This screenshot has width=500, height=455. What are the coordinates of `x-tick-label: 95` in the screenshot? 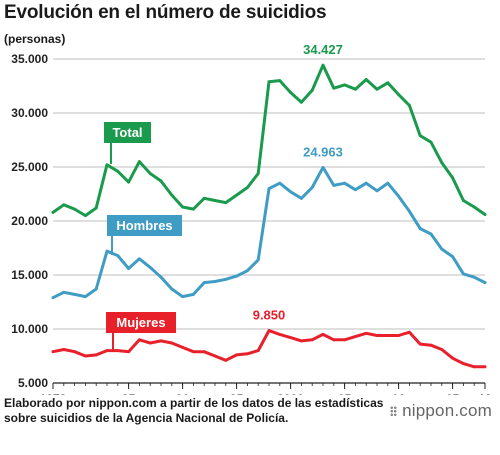 It's located at (237, 393).